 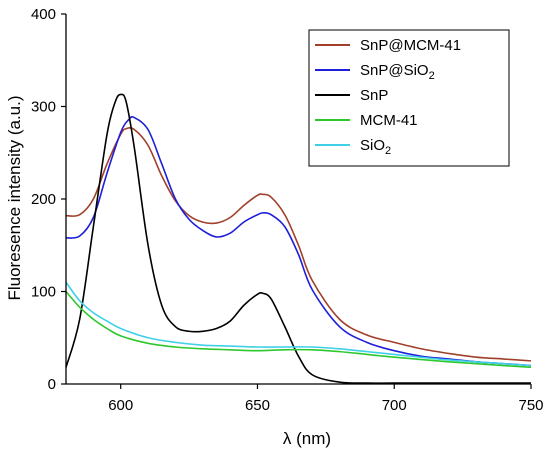 I want to click on legend-label-snp: SnP, so click(x=374, y=95).